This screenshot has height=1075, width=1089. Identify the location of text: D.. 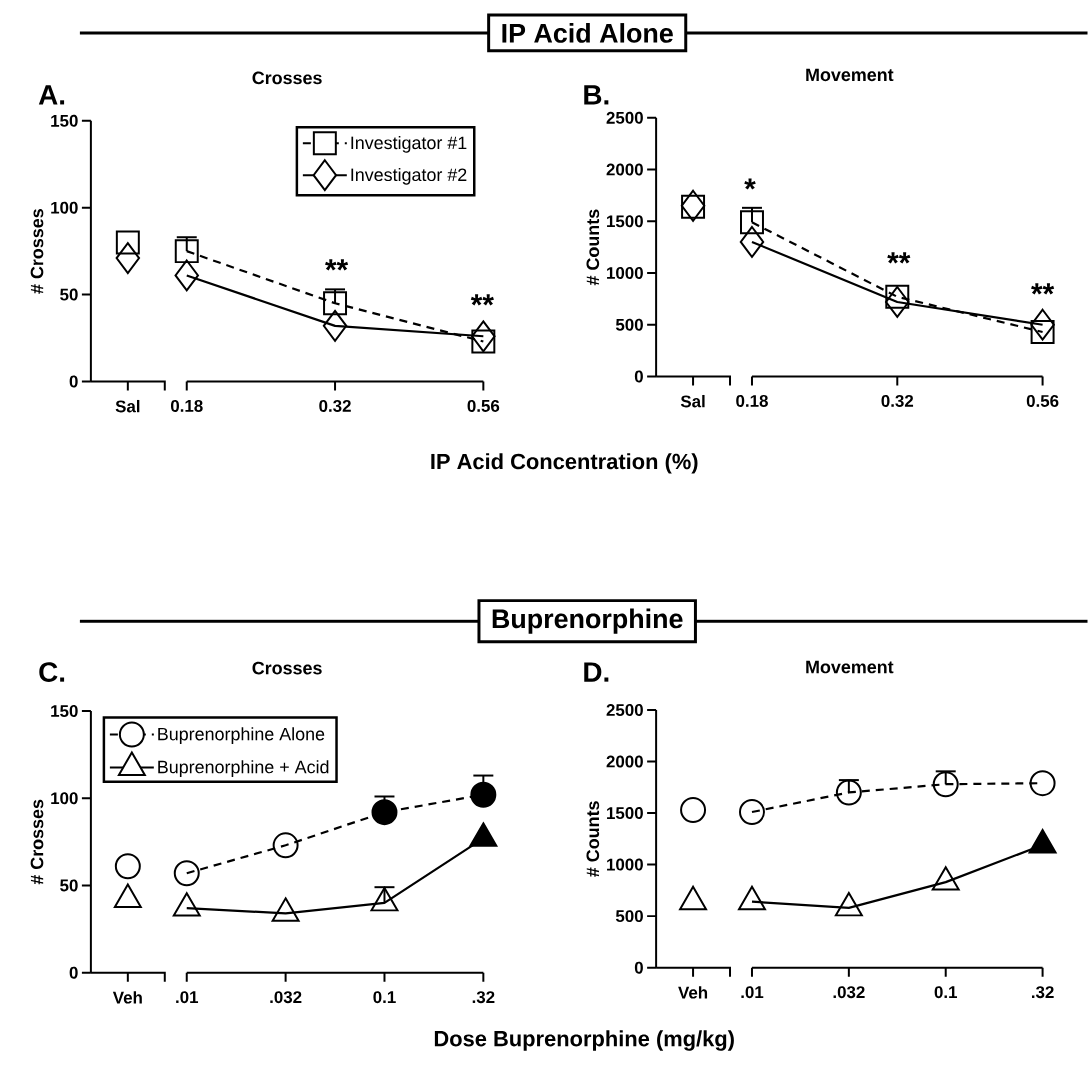
(596, 672).